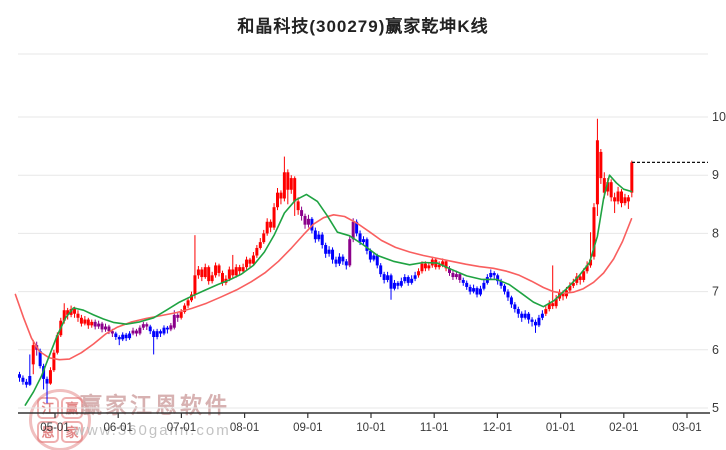  Describe the element at coordinates (181, 428) in the screenshot. I see `x-tick-label: 07-01` at that location.